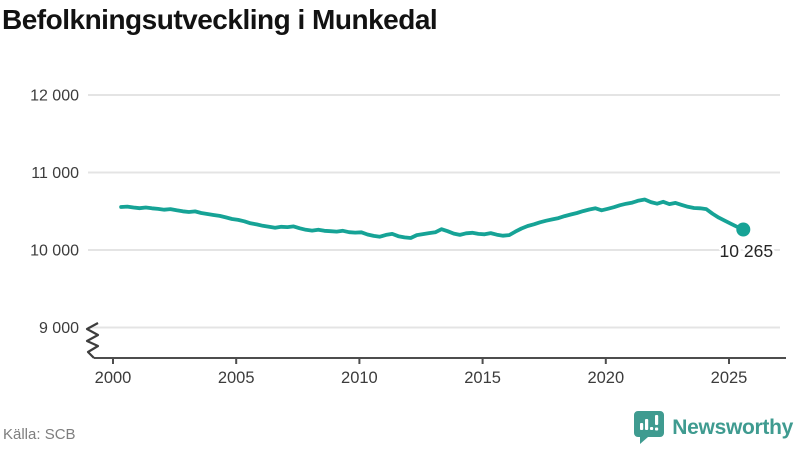 The height and width of the screenshot is (450, 800). I want to click on x-tick-label: 2010, so click(359, 378).